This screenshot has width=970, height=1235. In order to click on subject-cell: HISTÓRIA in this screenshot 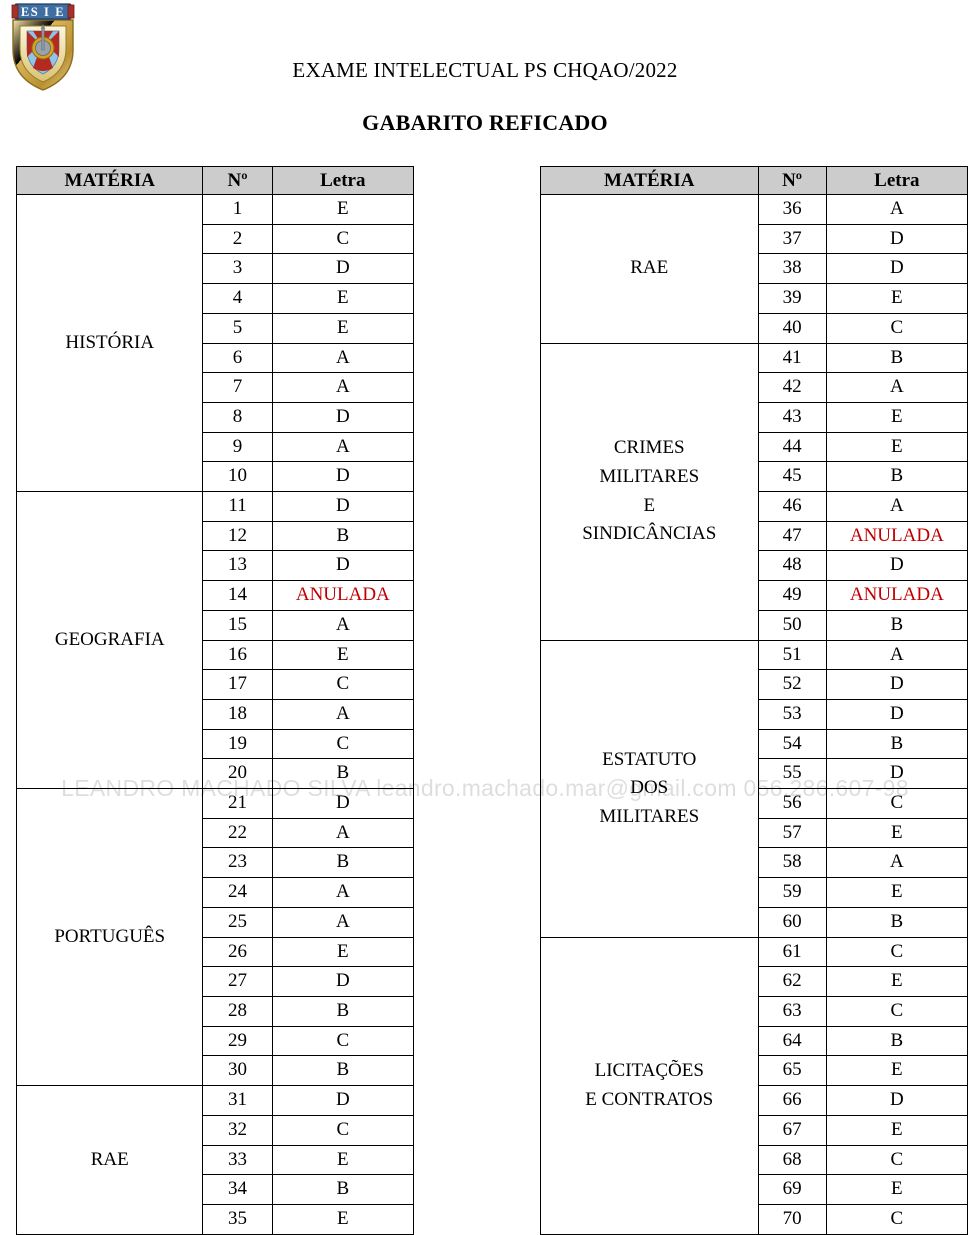, I will do `click(109, 343)`.